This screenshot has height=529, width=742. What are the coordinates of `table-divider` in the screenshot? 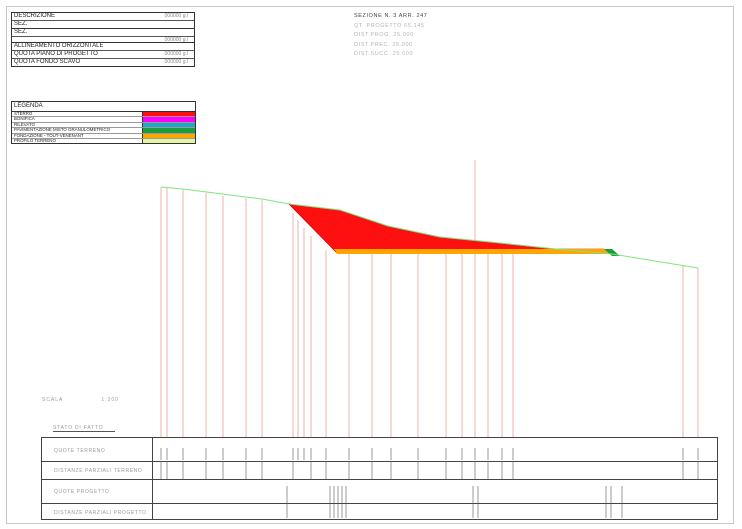 It's located at (152, 478).